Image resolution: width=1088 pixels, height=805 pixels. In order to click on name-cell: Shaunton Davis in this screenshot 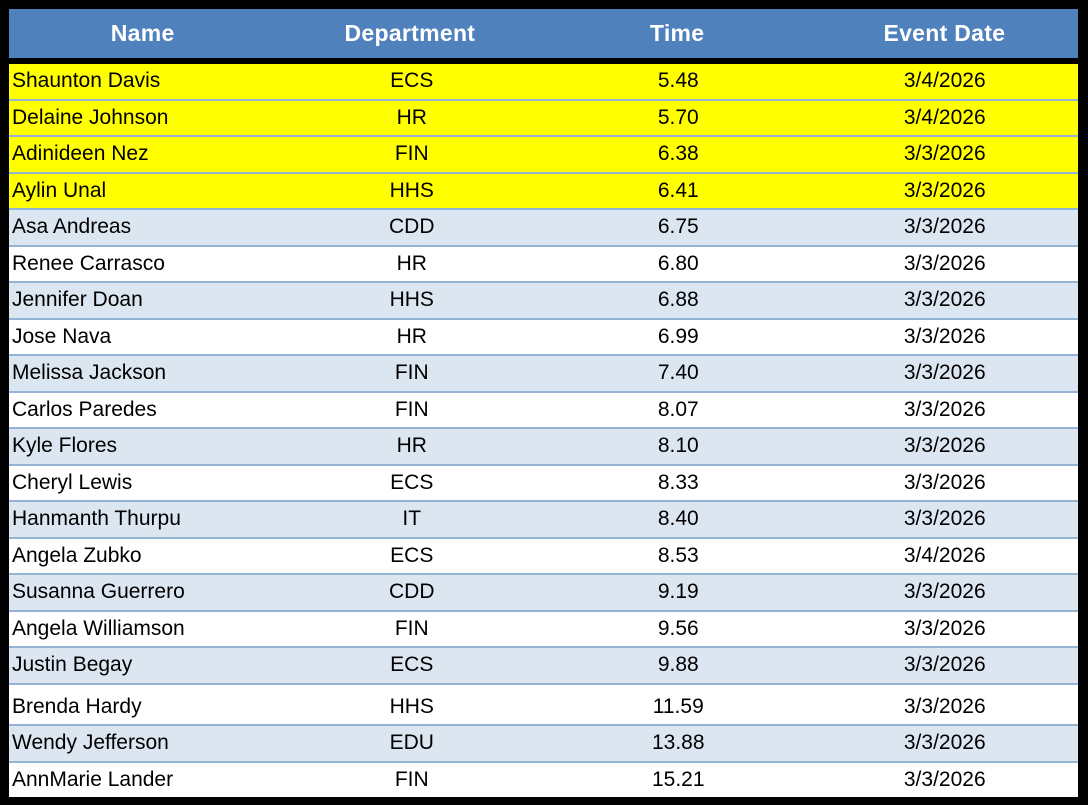, I will do `click(86, 81)`.